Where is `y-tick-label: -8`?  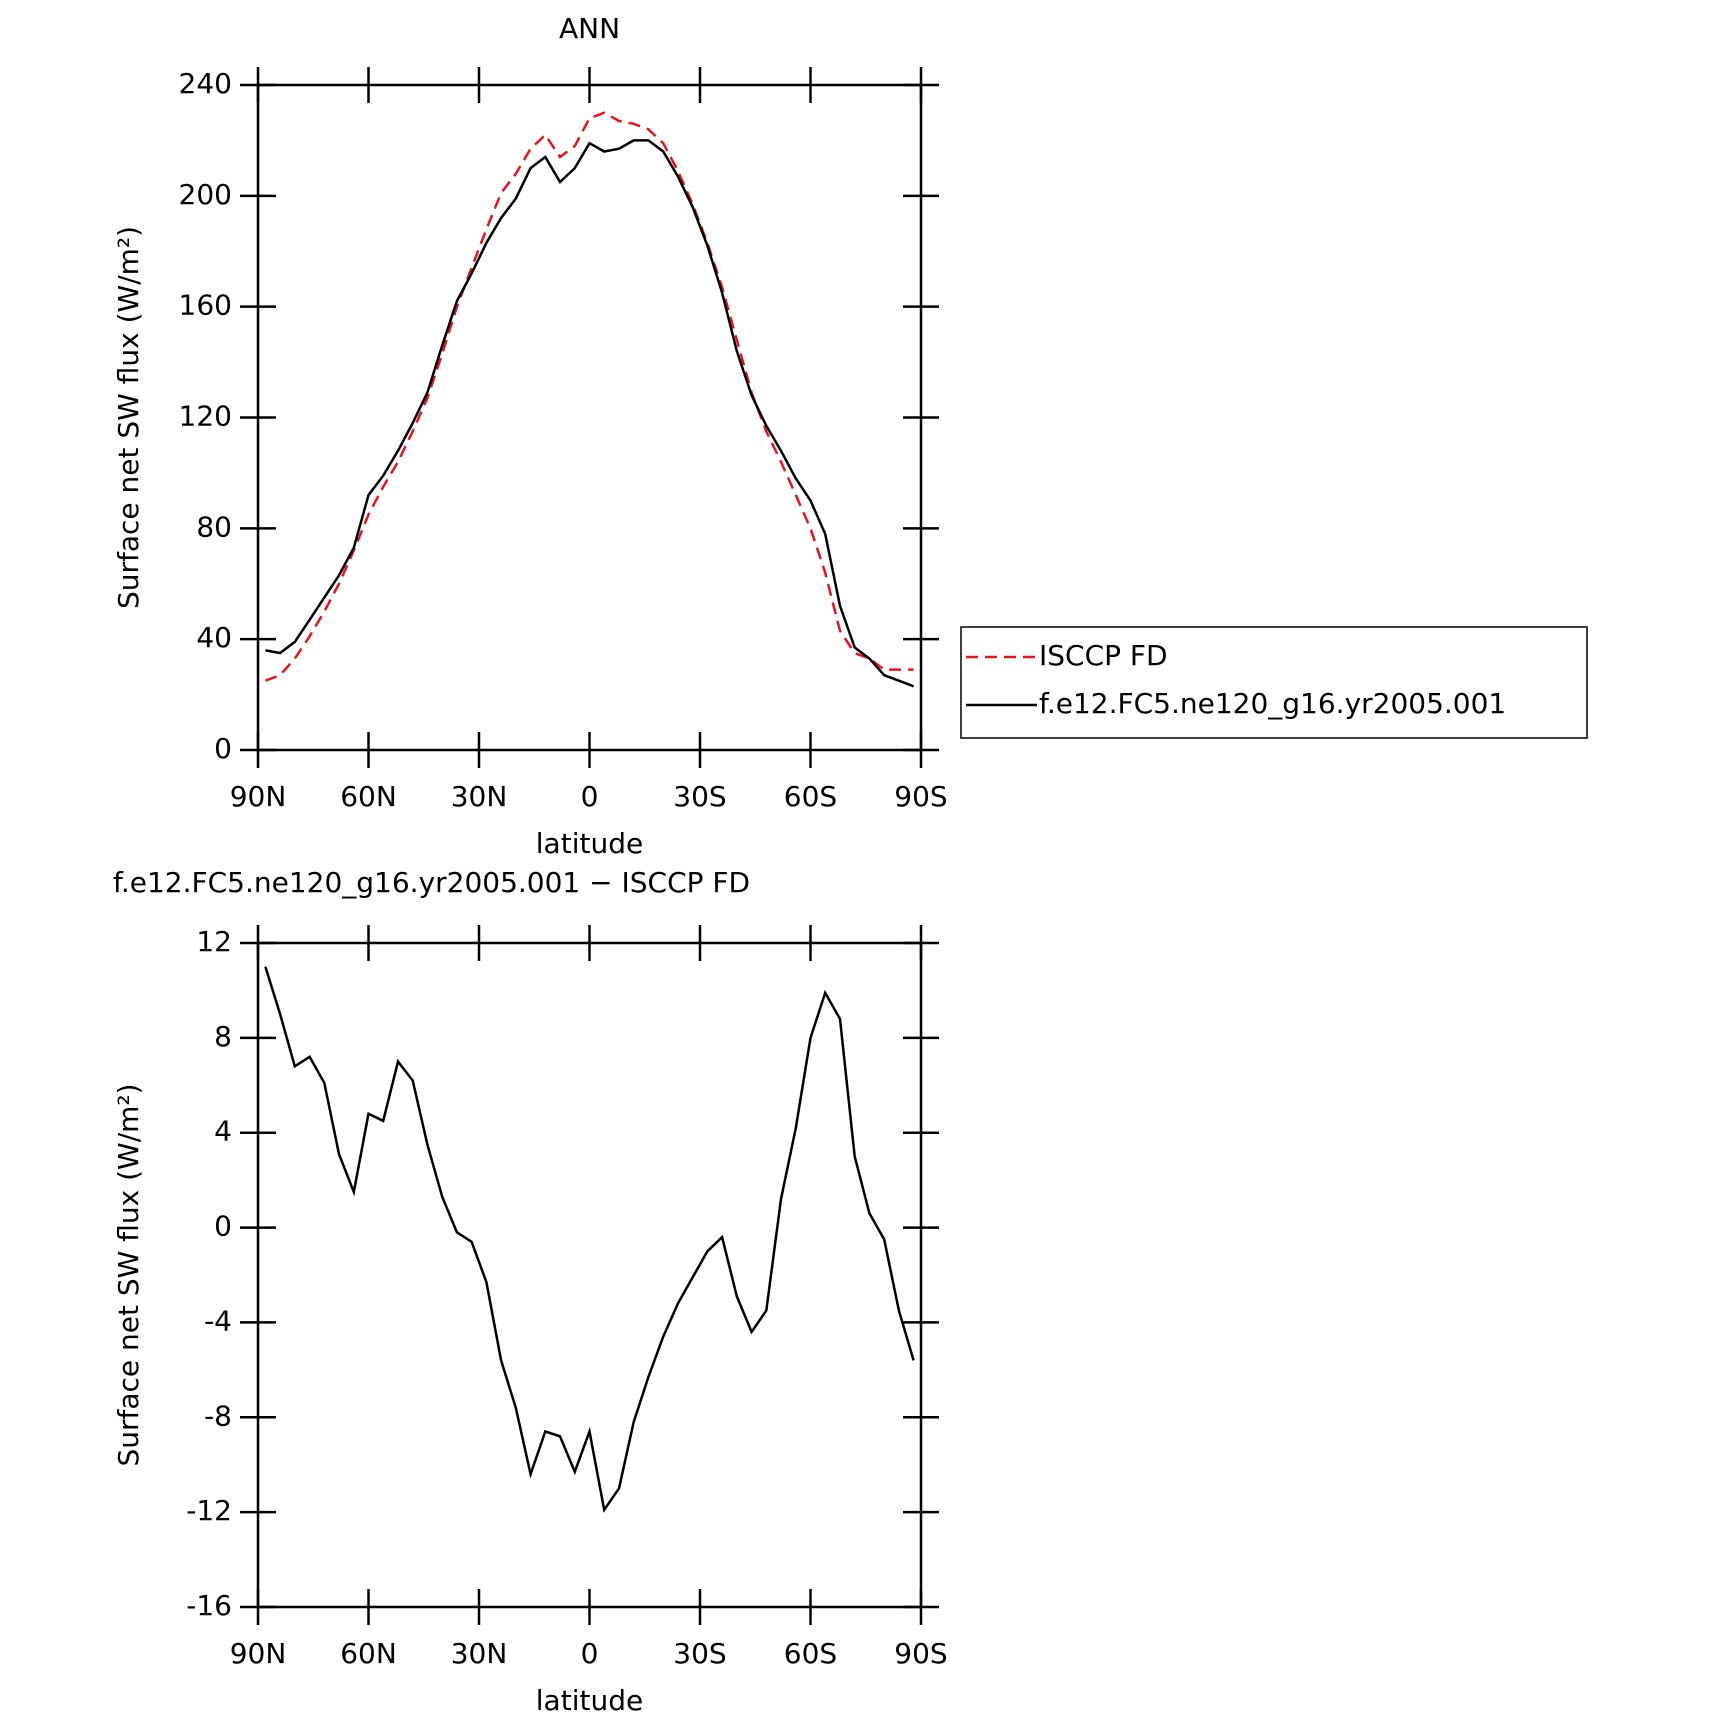 y-tick-label: -8 is located at coordinates (218, 1415).